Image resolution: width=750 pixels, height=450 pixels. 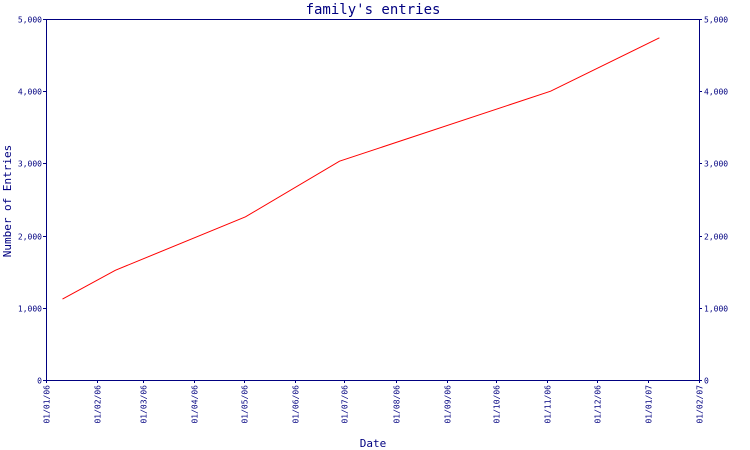 I want to click on x-tick-label: 01/01/06, so click(x=47, y=404).